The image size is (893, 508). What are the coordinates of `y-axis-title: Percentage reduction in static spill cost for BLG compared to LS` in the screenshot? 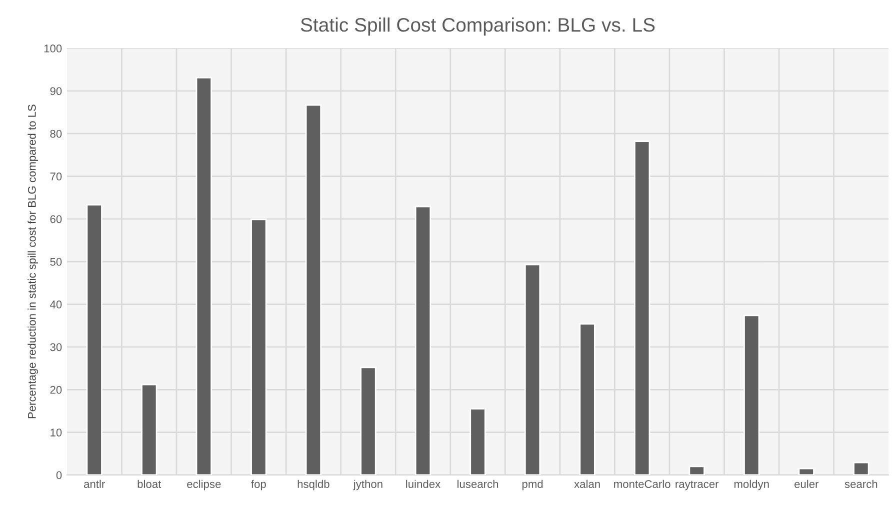 It's located at (33, 261).